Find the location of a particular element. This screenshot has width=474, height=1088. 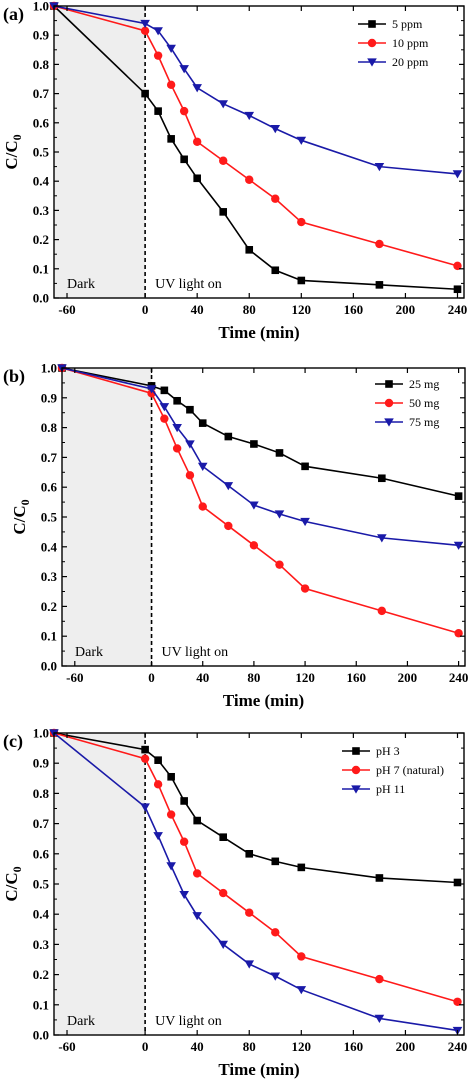

x-tick-label: 80 is located at coordinates (253, 677).